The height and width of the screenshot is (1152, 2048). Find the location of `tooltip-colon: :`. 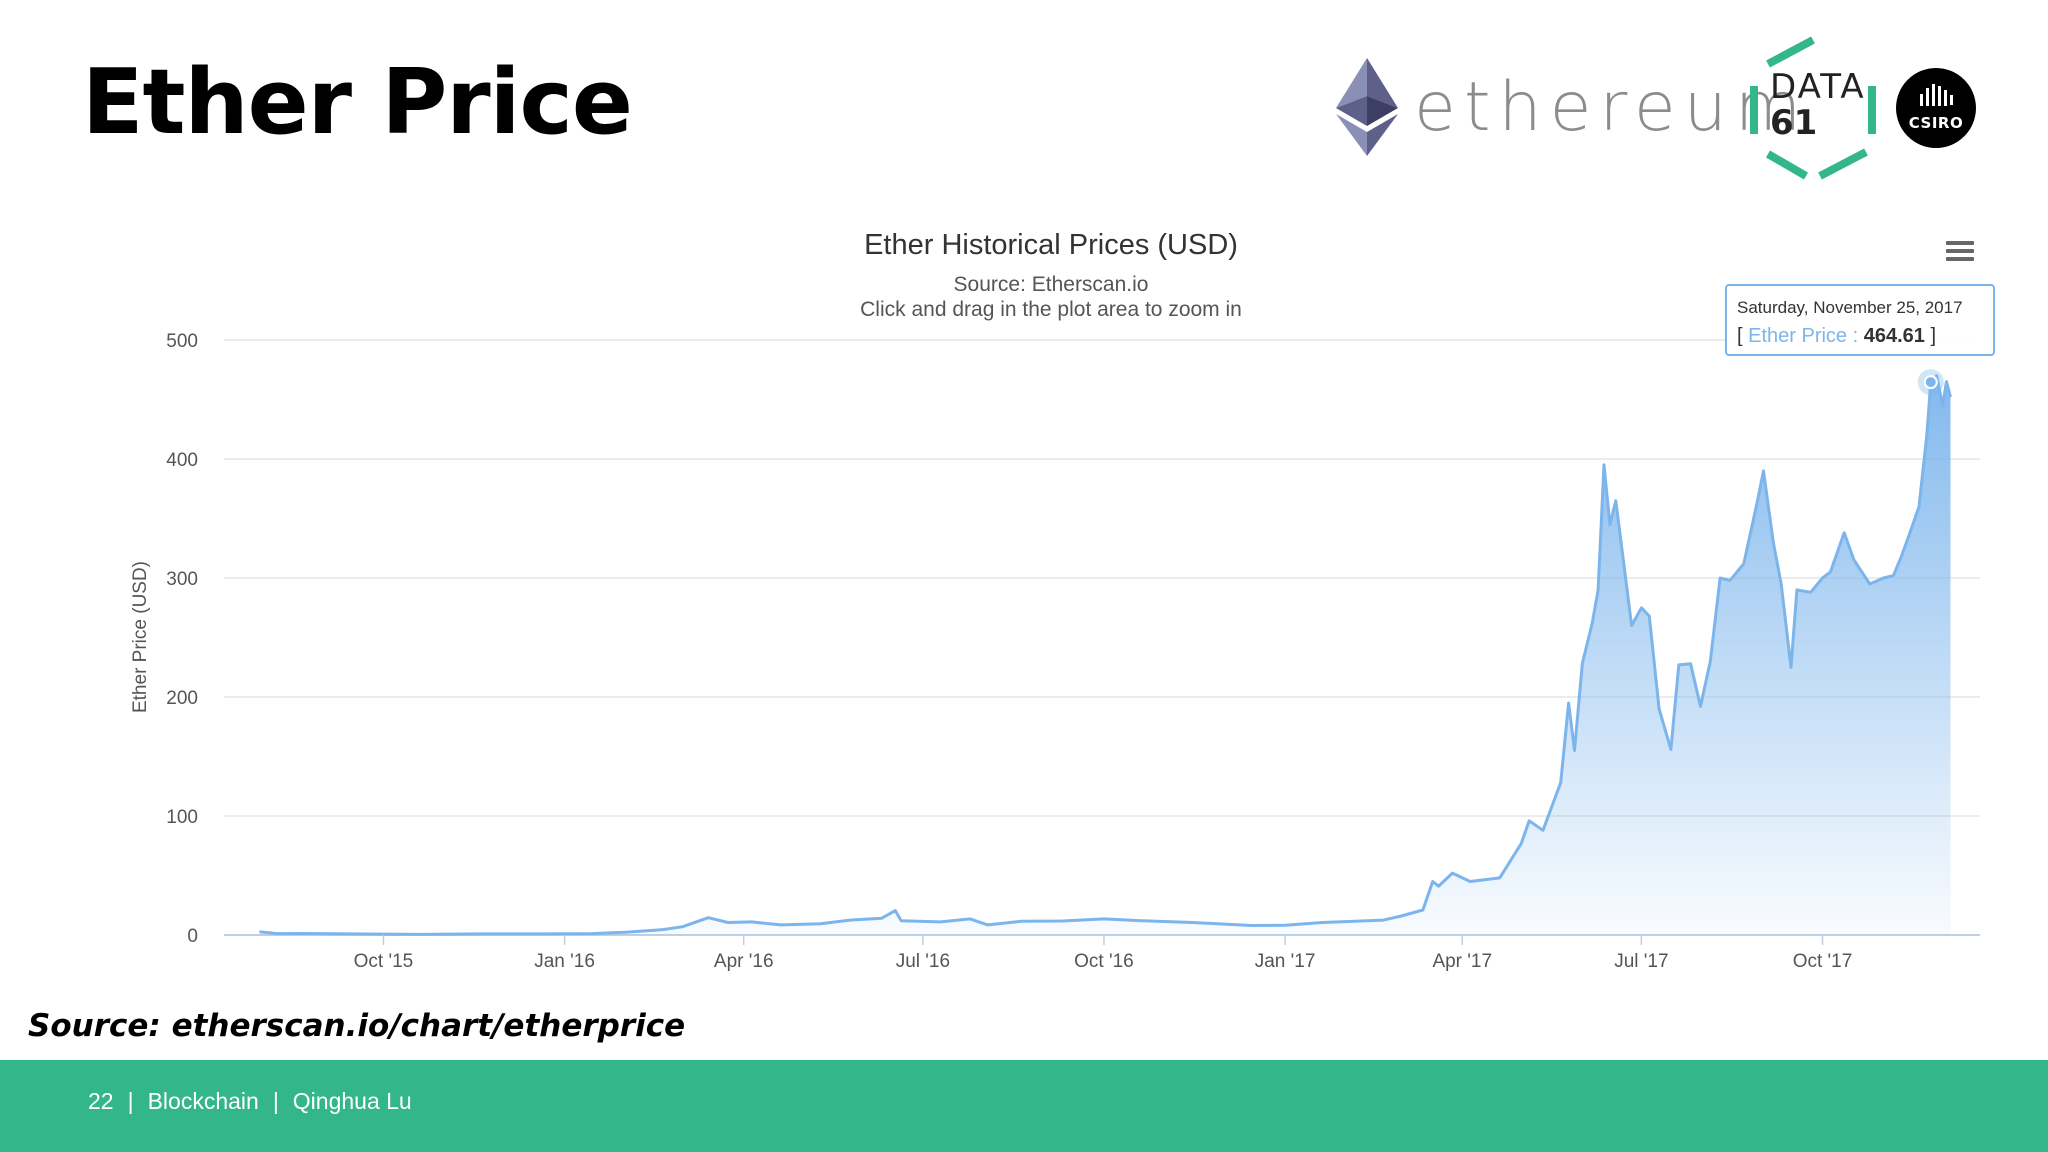

tooltip-colon: : is located at coordinates (1855, 336).